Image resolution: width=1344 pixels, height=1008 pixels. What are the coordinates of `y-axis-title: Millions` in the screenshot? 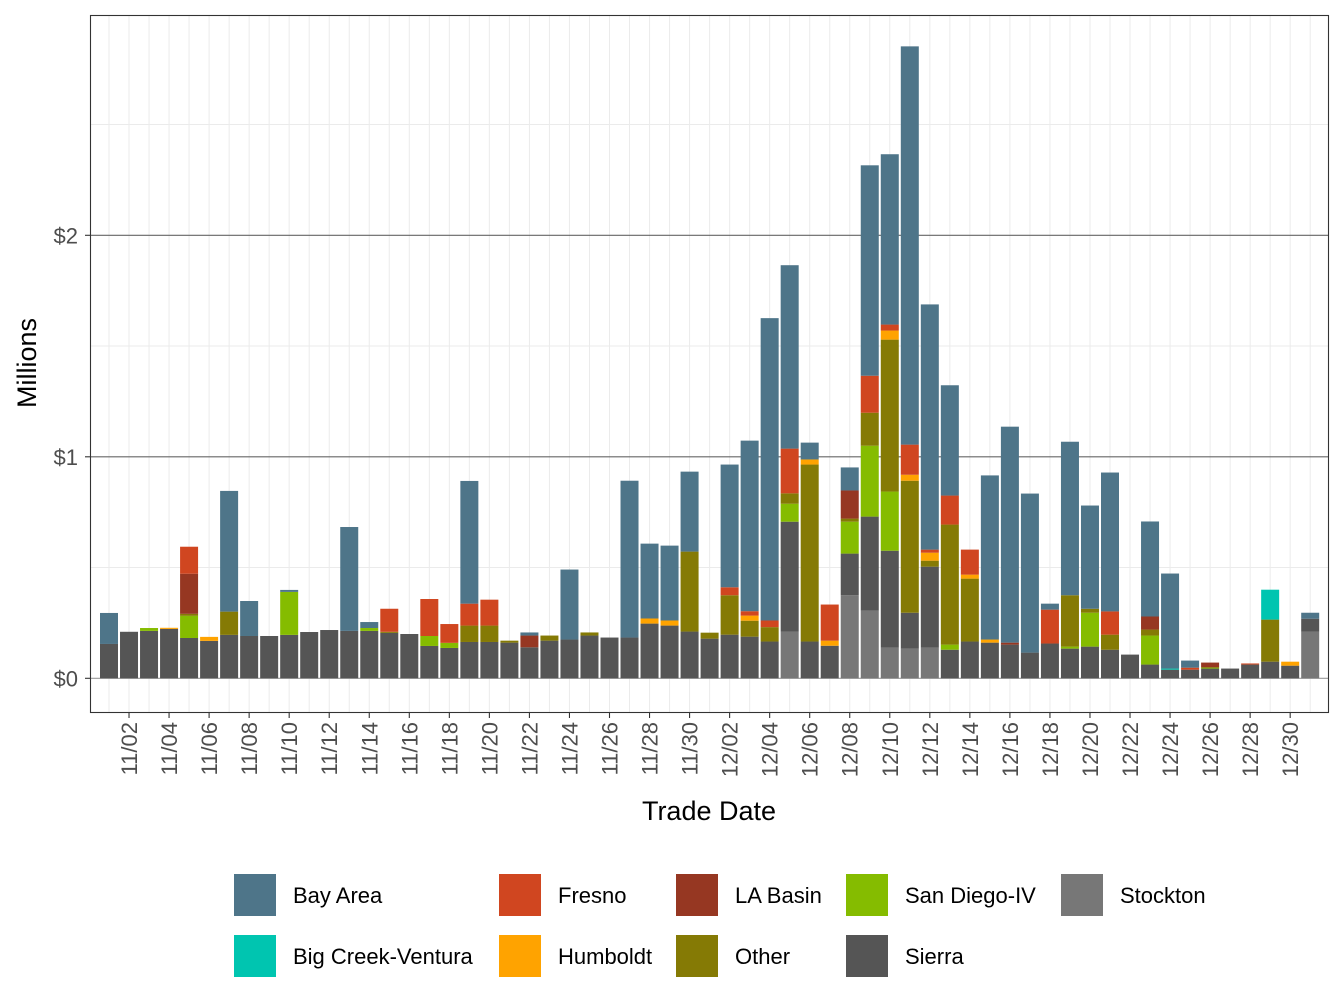 It's located at (27, 363).